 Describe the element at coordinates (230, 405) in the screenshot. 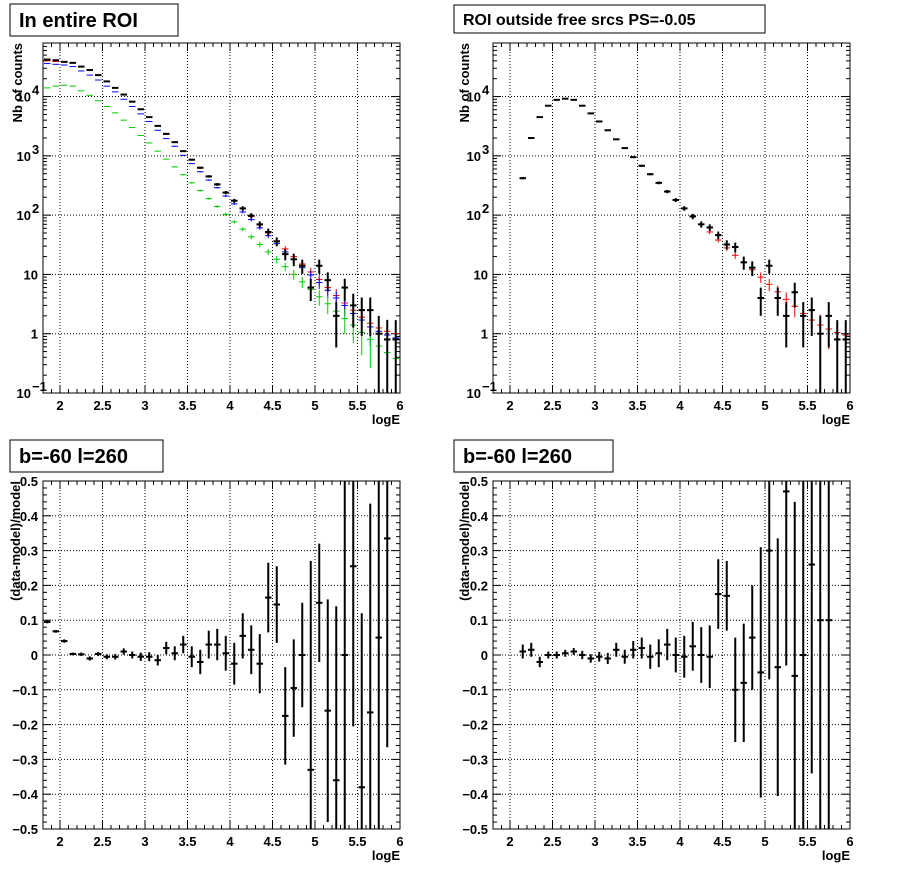

I see `x-tick-label: 4` at that location.